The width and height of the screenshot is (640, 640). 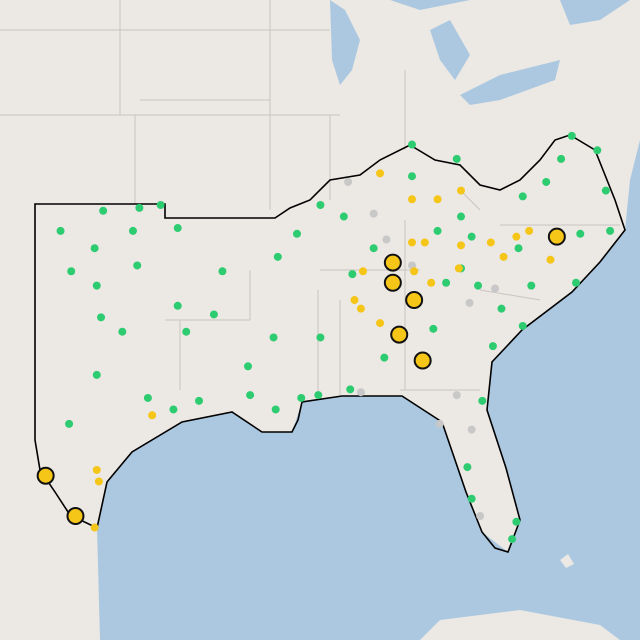 What do you see at coordinates (480, 52) in the screenshot?
I see `great-lakes` at bounding box center [480, 52].